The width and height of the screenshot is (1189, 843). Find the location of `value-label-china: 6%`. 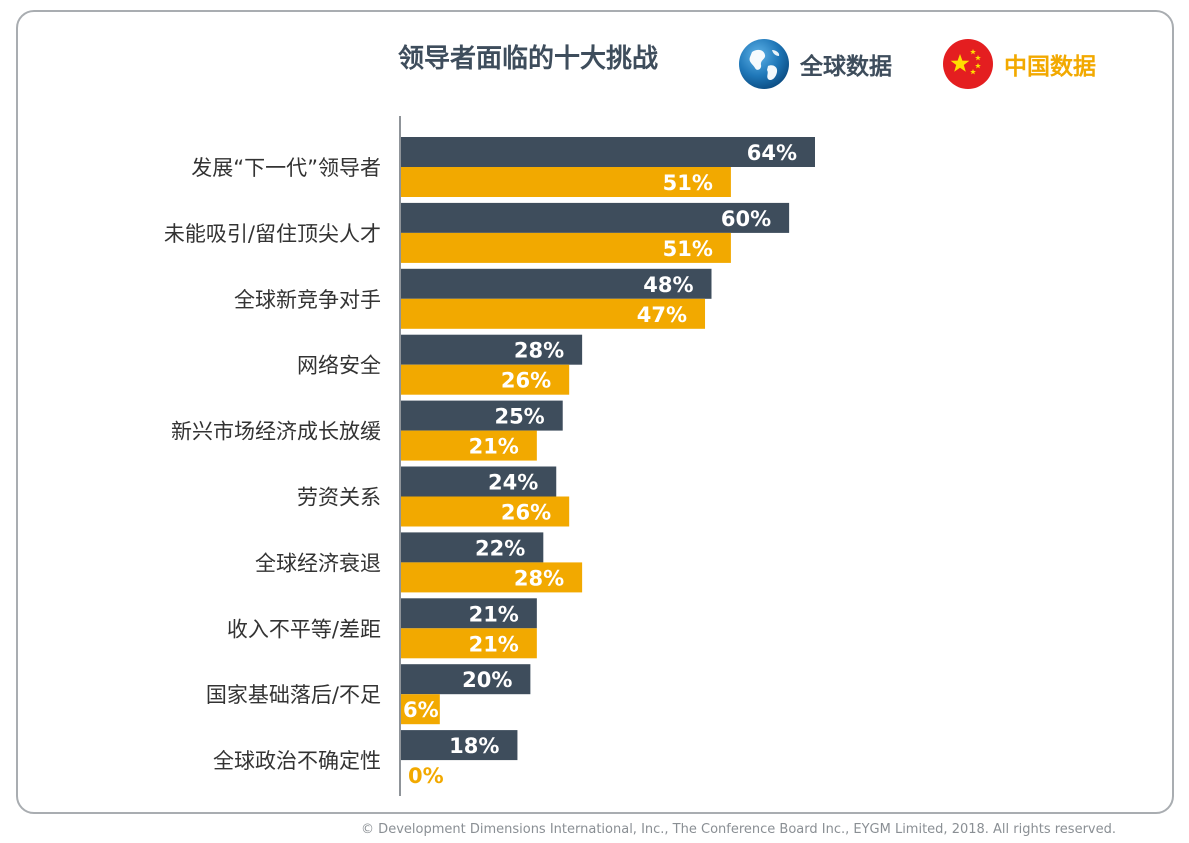

value-label-china: 6% is located at coordinates (421, 710).